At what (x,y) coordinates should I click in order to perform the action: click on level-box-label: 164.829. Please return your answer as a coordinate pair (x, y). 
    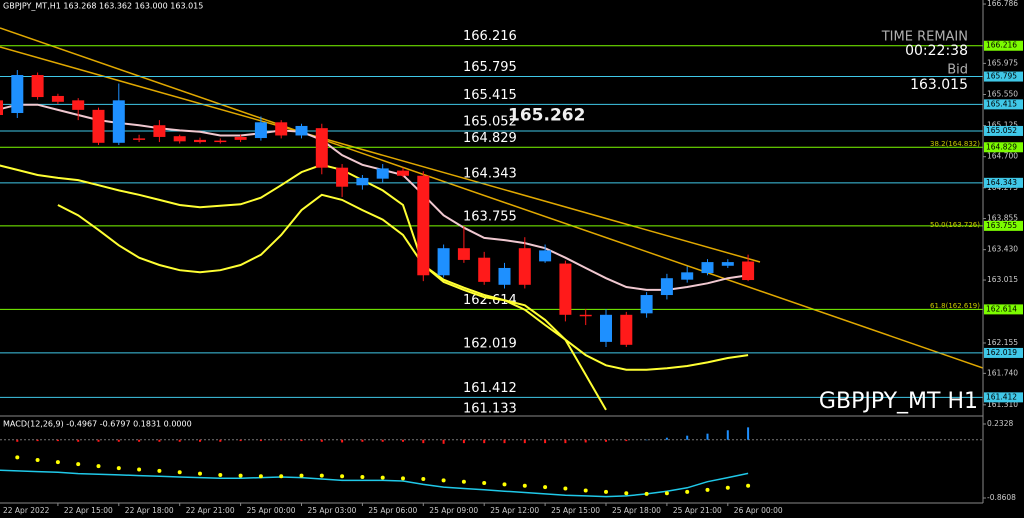
    Looking at the image, I should click on (1001, 146).